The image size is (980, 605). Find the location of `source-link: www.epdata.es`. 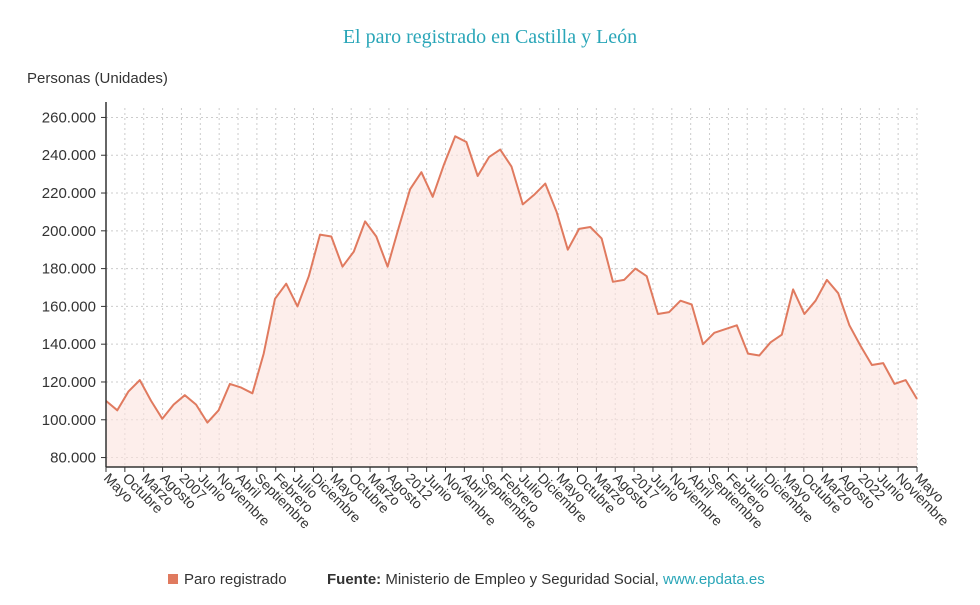

source-link: www.epdata.es is located at coordinates (714, 579).